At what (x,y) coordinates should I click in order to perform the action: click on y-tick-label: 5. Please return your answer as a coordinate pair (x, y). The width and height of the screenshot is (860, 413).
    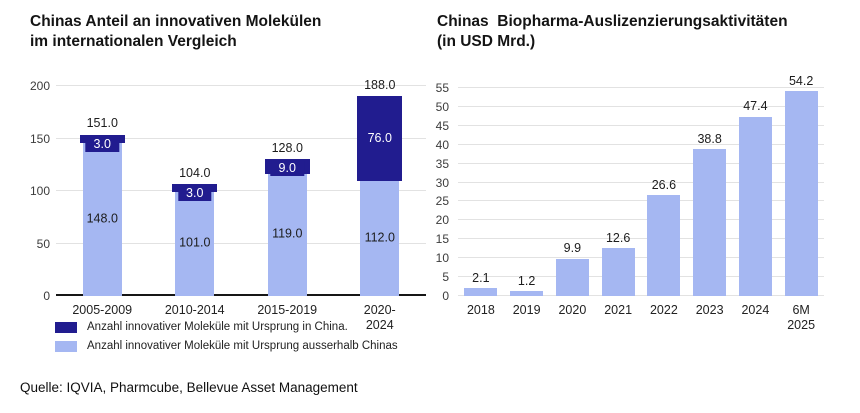
    Looking at the image, I should click on (445, 277).